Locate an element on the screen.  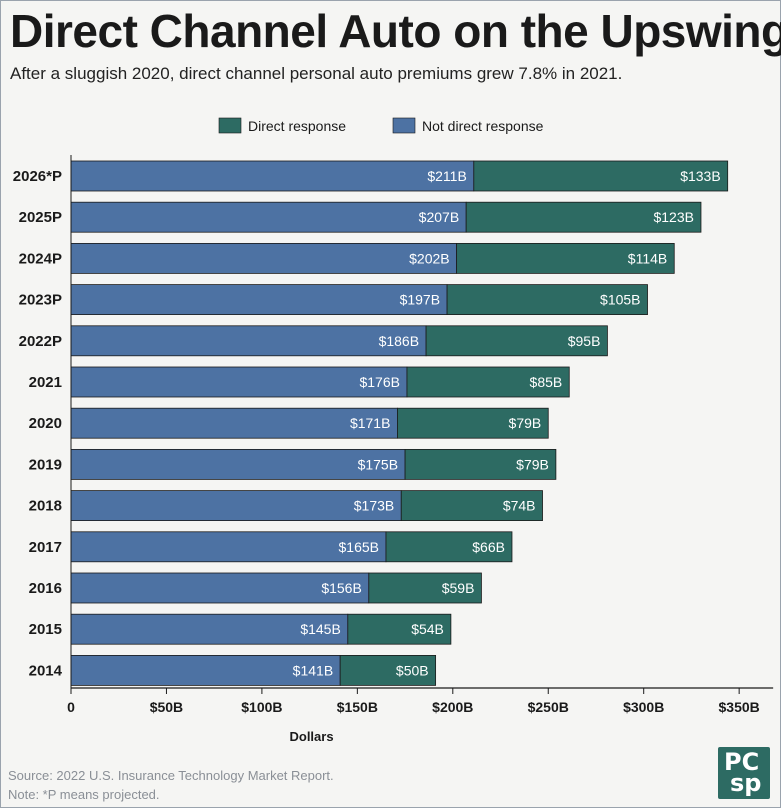
data-label-direct: $133B is located at coordinates (700, 176).